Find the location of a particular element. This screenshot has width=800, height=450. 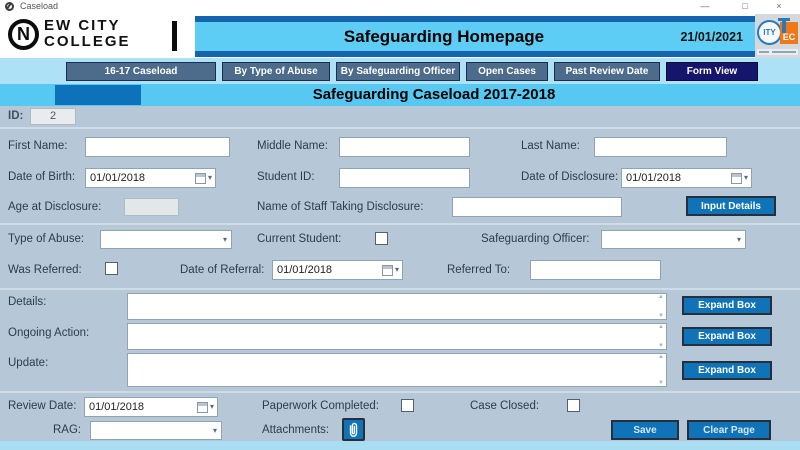

date-of-referral-value: 01/01/2018 is located at coordinates (305, 270).